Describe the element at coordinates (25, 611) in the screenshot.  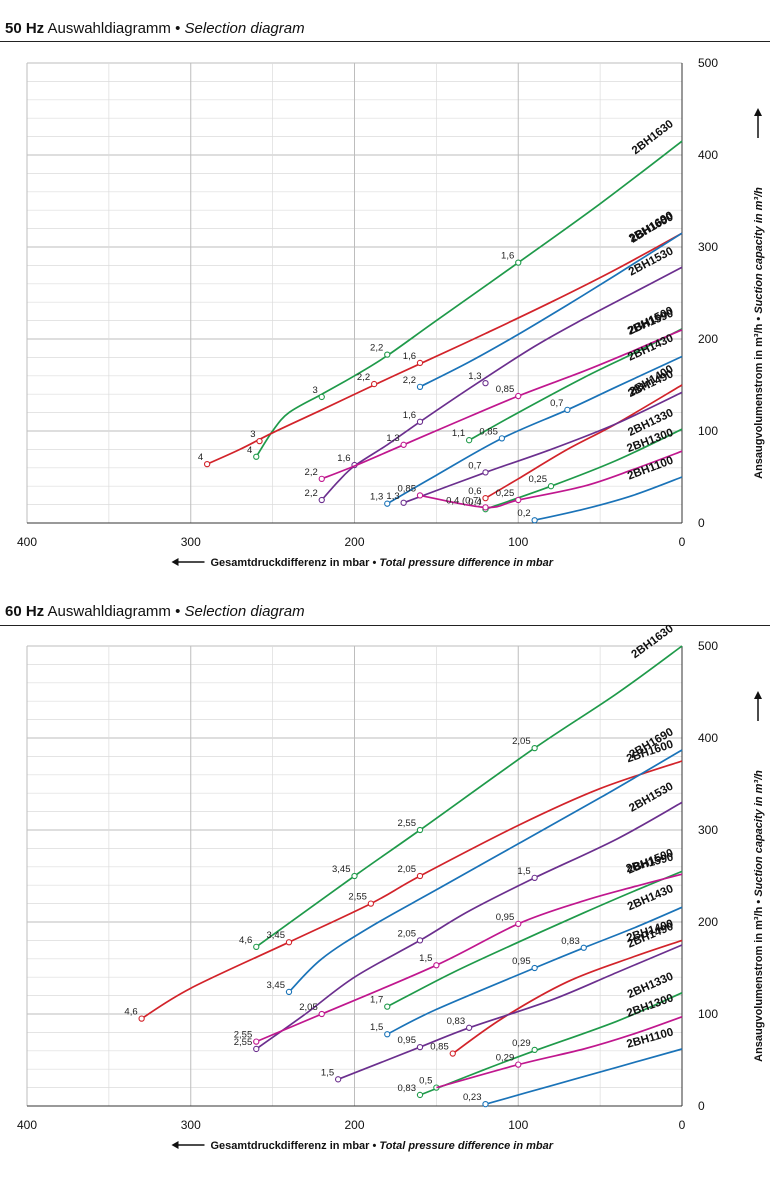
I see `title-frequency: 60 Hz` at that location.